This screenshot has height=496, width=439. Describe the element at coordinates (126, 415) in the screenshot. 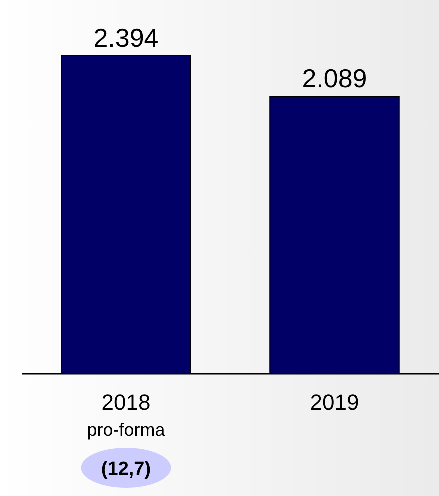

I see `x-tick-label: 2018 pro-forma` at that location.